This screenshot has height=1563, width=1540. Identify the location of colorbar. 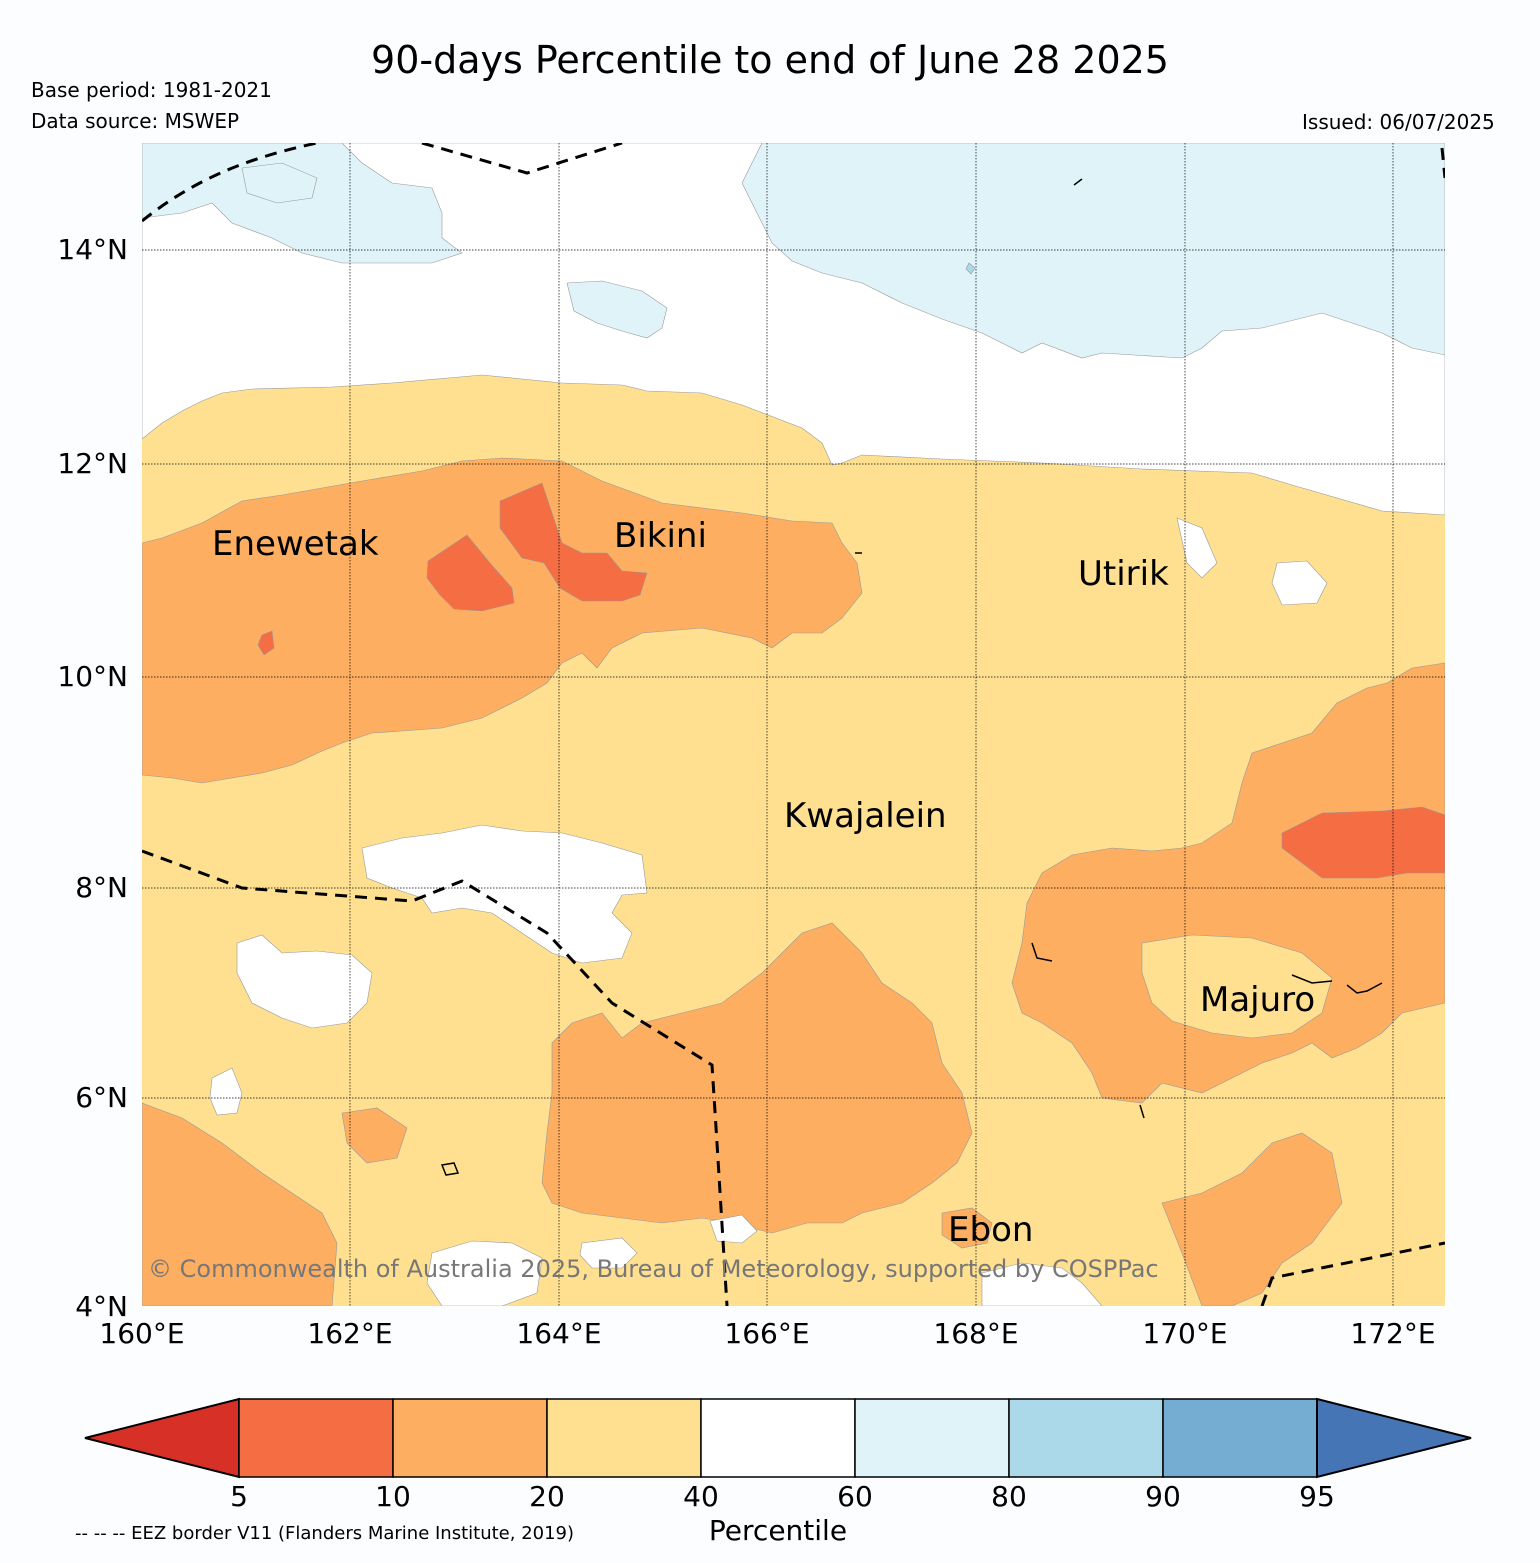
(778, 1438).